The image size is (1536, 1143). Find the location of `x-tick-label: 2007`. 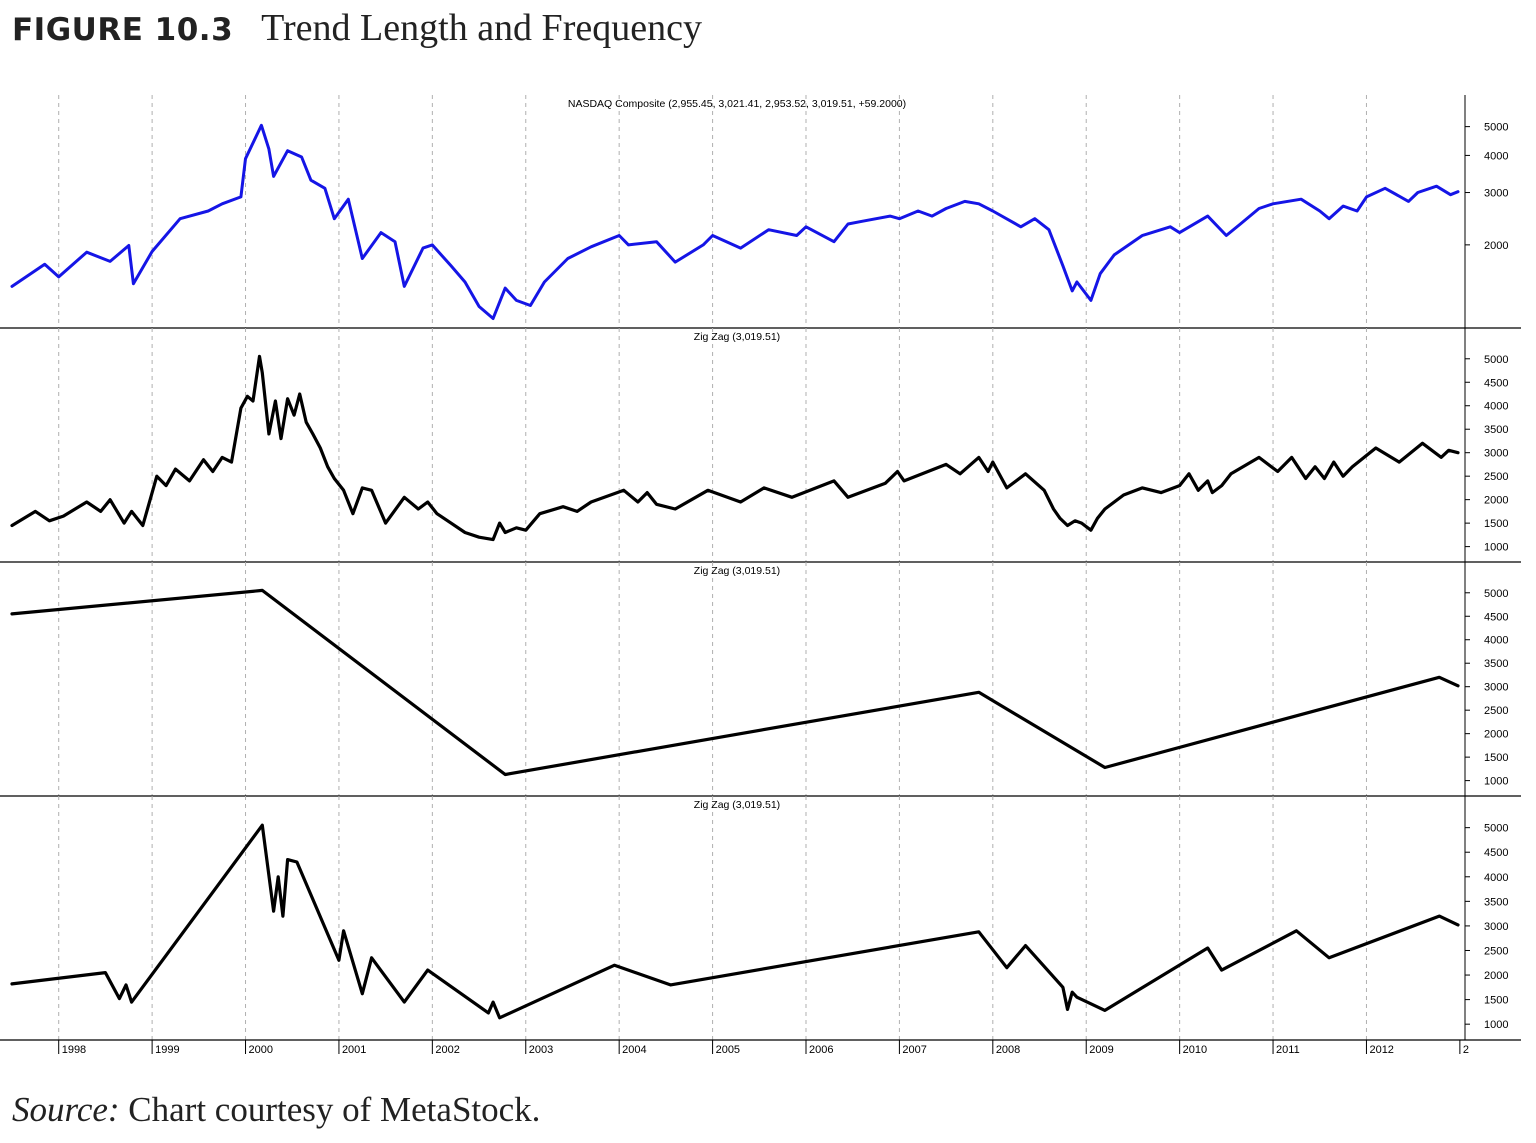

x-tick-label: 2007 is located at coordinates (914, 1050).